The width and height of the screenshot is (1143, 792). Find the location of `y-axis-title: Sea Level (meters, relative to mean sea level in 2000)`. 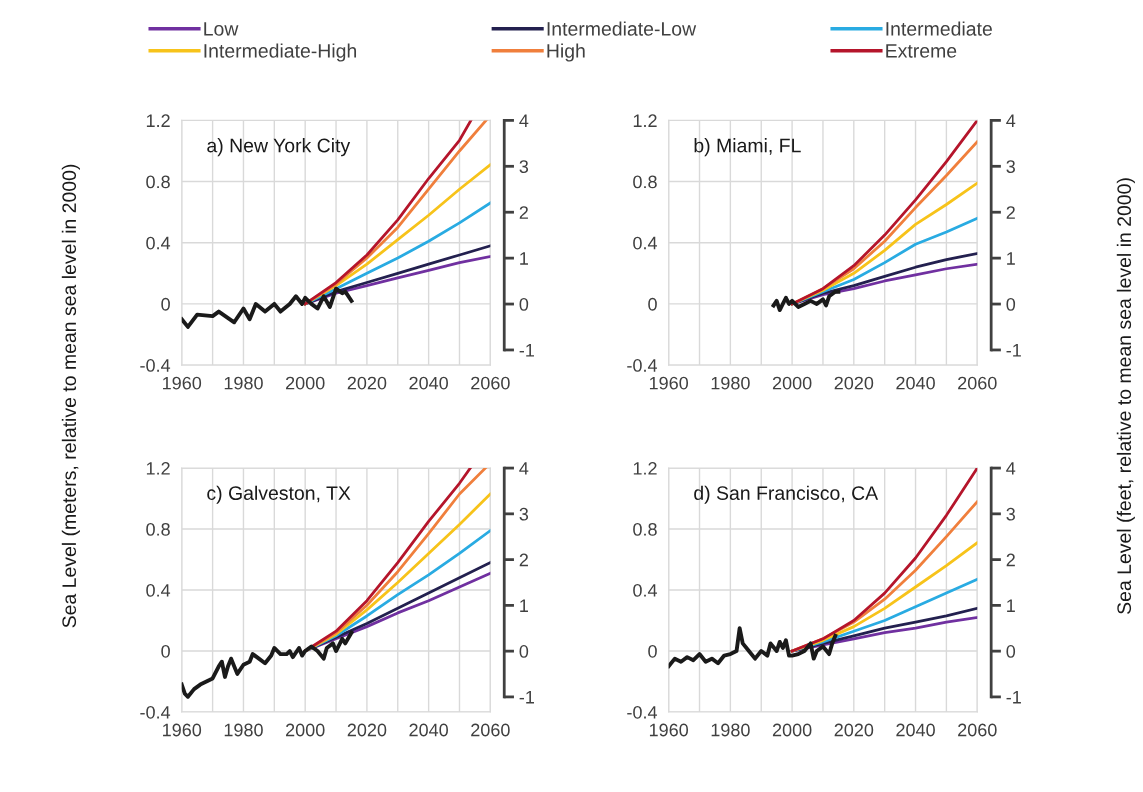

y-axis-title: Sea Level (meters, relative to mean sea level in 2000) is located at coordinates (70, 396).